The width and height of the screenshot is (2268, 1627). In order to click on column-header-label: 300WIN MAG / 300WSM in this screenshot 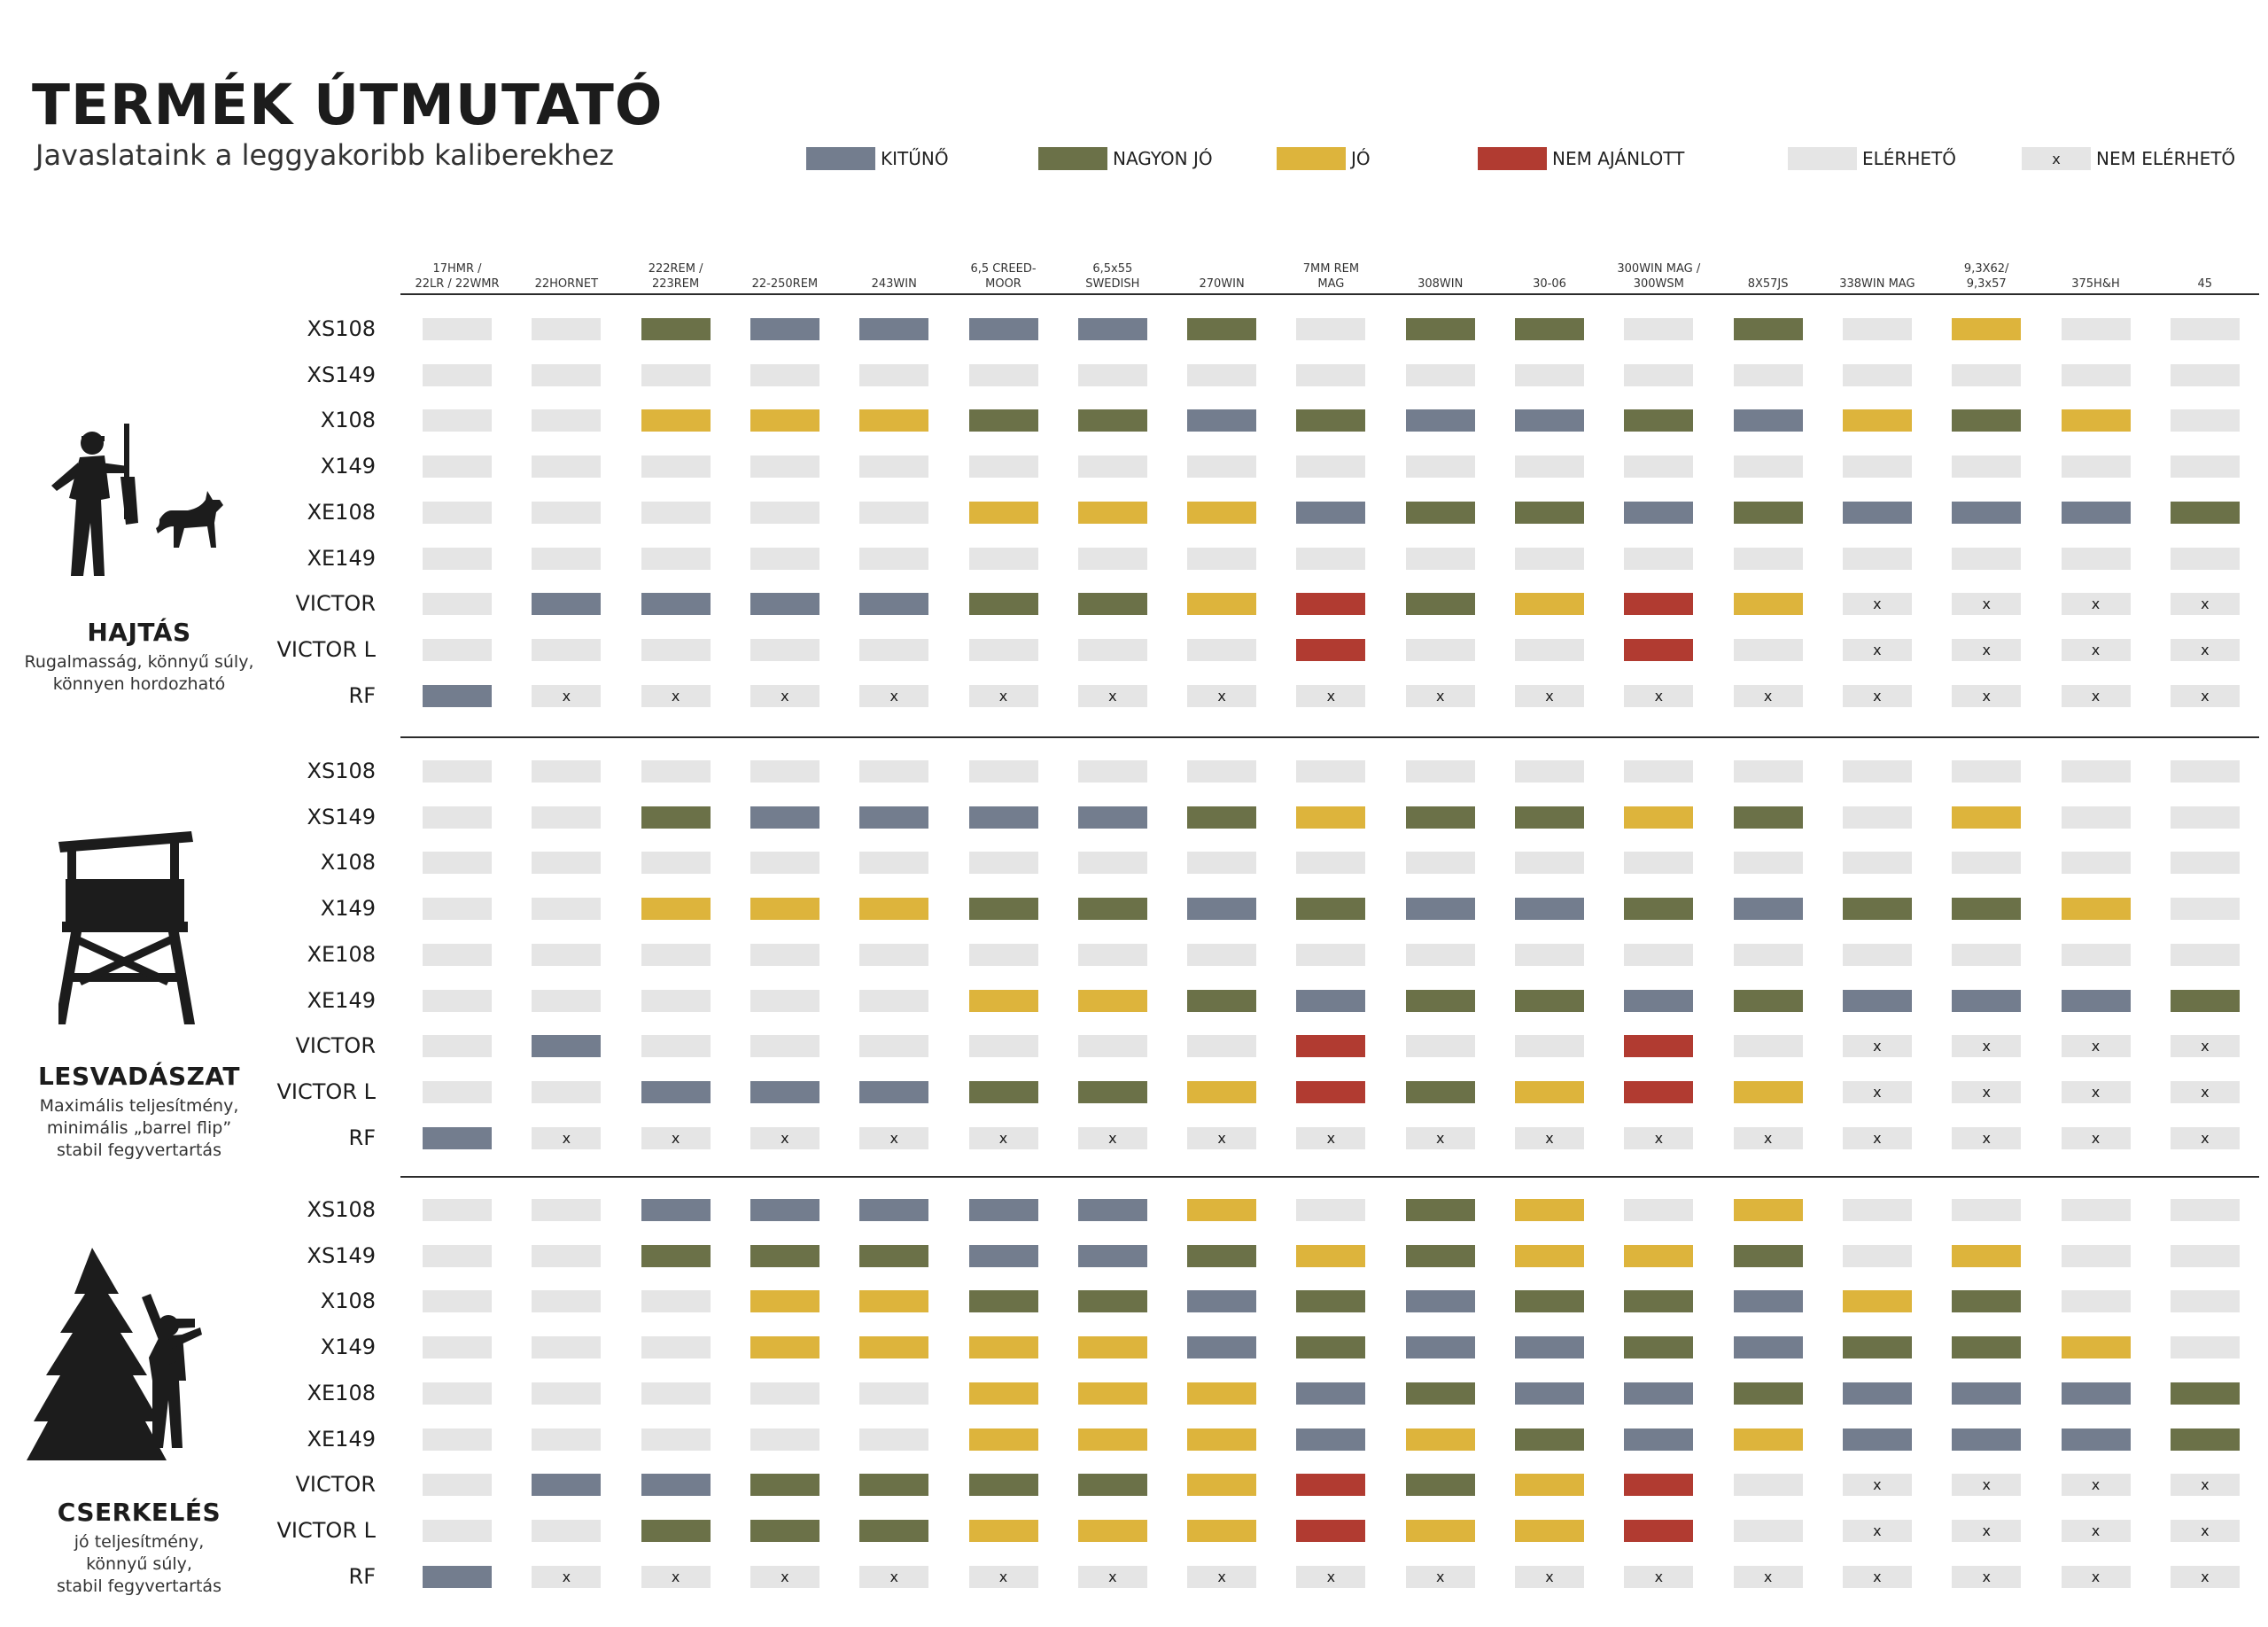, I will do `click(1659, 276)`.